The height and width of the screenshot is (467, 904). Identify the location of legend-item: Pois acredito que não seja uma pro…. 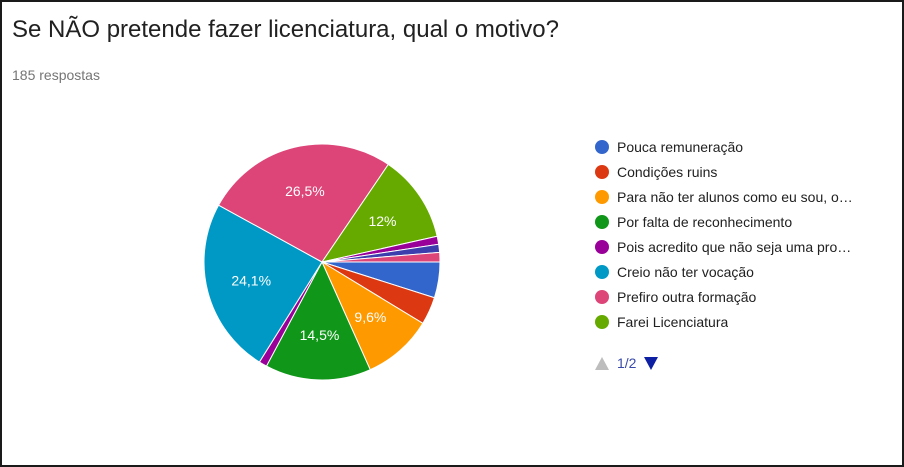
(724, 246).